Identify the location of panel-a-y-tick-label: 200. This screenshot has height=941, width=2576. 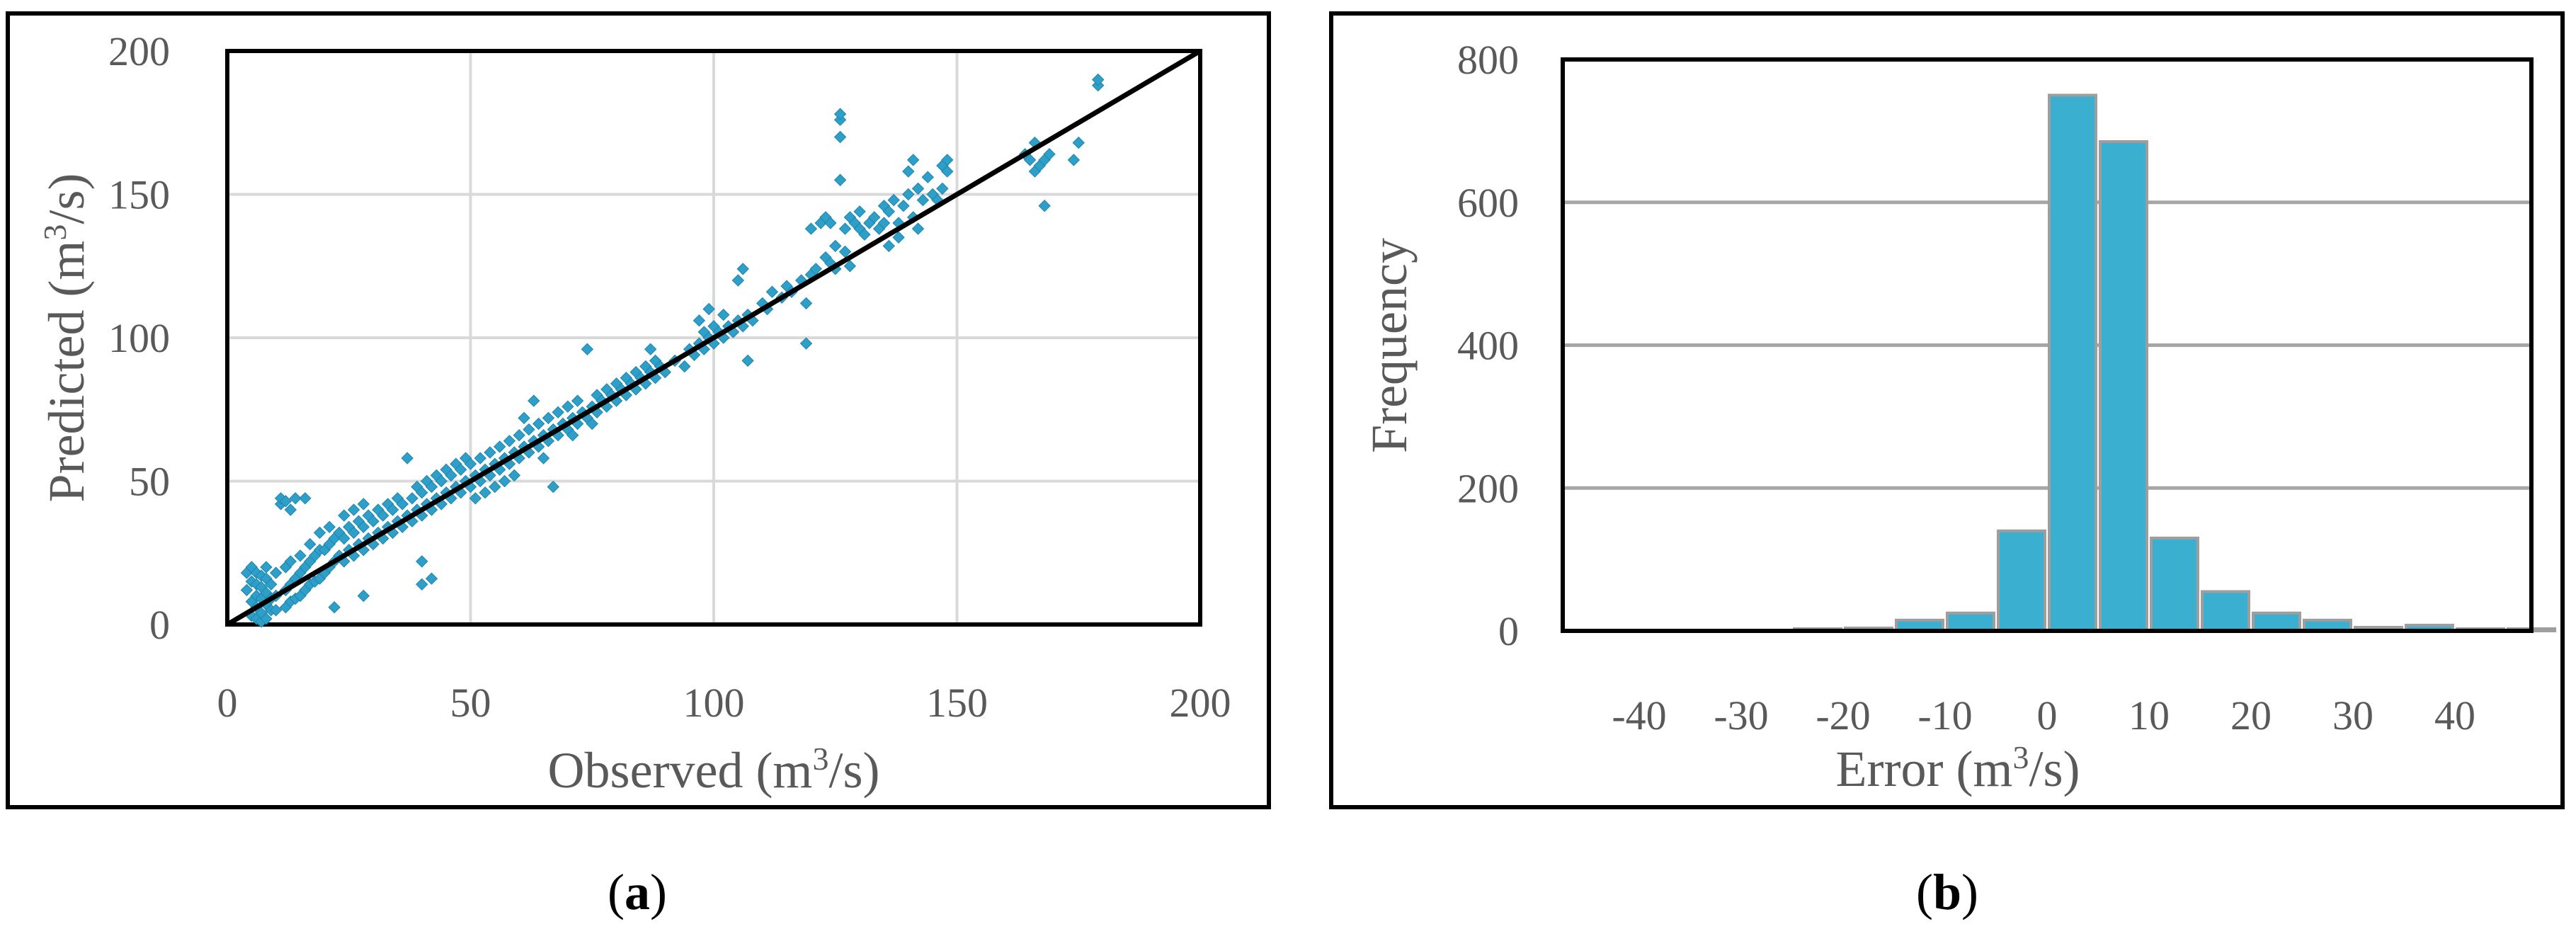
(139, 51).